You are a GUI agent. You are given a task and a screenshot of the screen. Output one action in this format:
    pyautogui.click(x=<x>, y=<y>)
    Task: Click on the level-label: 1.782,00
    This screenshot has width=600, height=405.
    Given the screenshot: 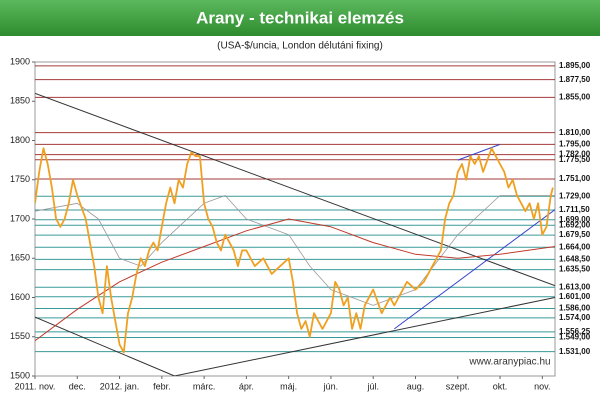 What is the action you would take?
    pyautogui.click(x=575, y=154)
    